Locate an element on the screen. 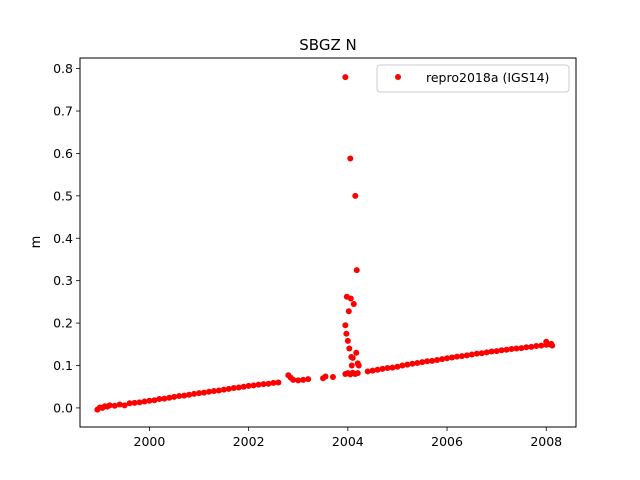  x-tick-label: 2000 is located at coordinates (150, 441).